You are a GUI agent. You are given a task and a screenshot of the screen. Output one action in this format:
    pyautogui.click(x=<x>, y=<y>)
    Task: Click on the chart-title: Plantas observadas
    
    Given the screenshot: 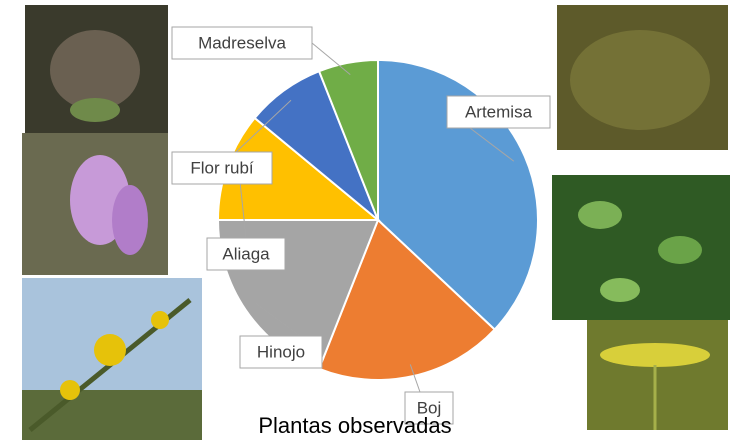 What is the action you would take?
    pyautogui.click(x=354, y=425)
    